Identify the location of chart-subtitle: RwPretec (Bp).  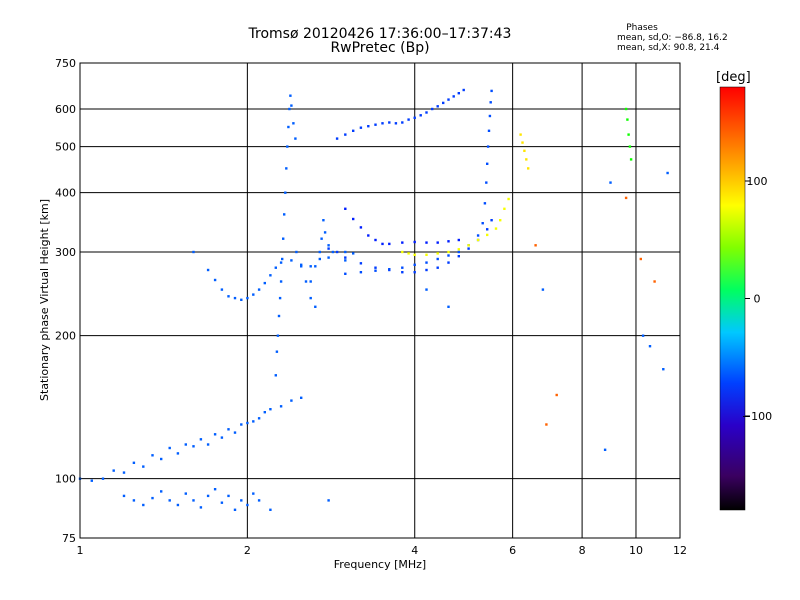
(380, 48).